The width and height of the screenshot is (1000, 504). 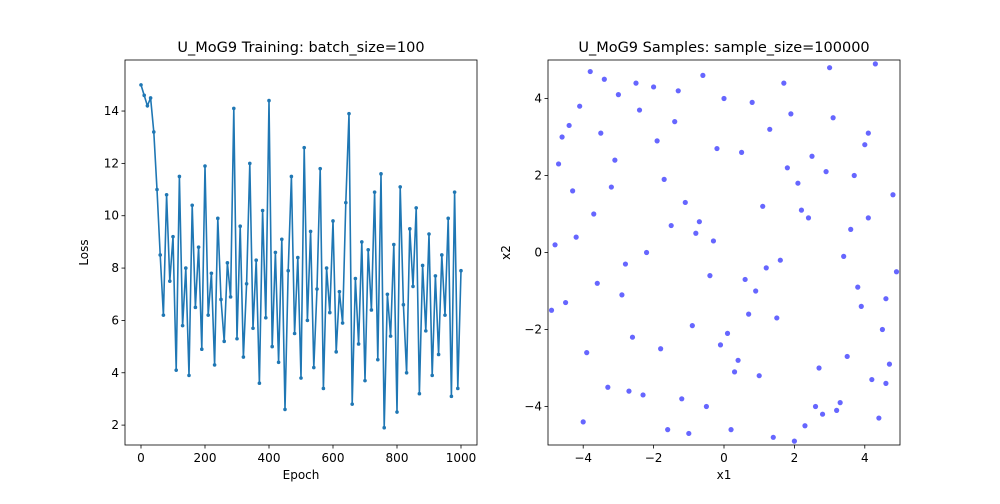 I want to click on x-tick-label: 600, so click(x=333, y=458).